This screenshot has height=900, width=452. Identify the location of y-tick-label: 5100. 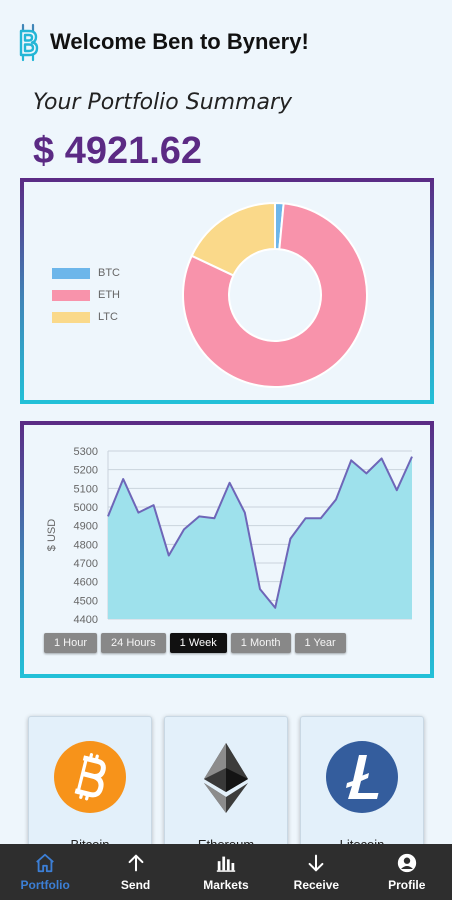
(86, 489).